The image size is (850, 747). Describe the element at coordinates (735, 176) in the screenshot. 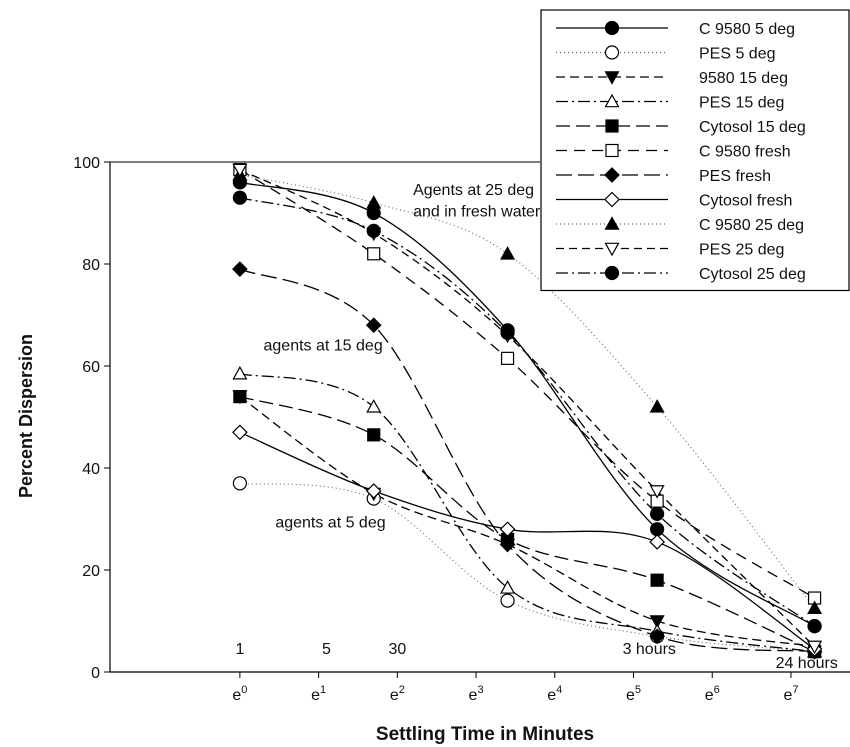

I see `legend-label: PES fresh` at that location.